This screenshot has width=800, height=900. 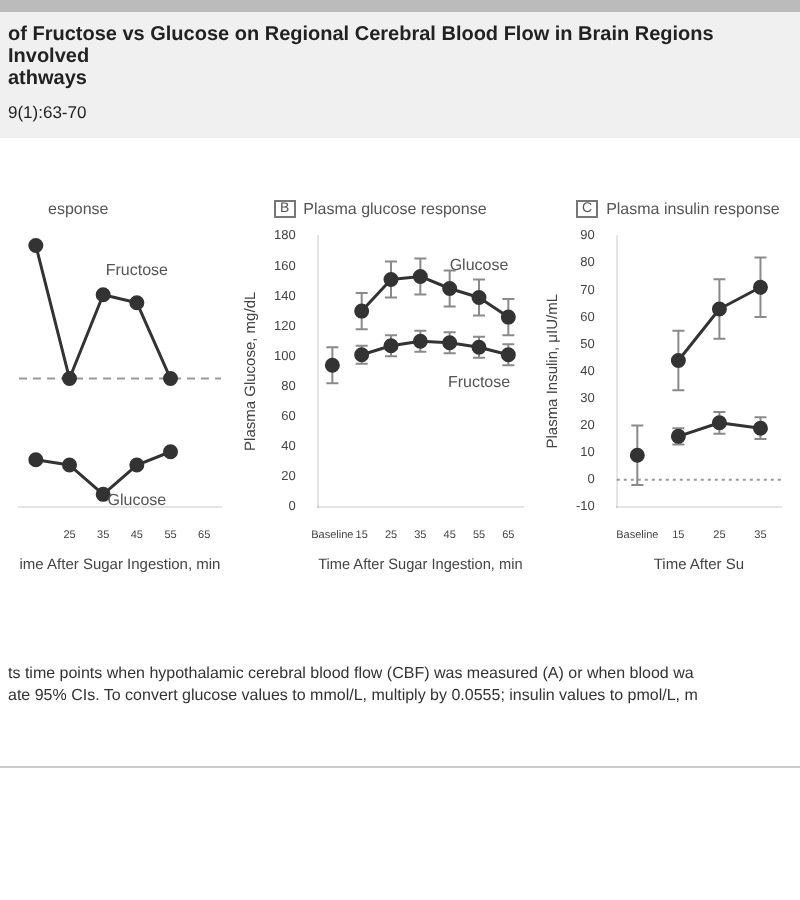 I want to click on chart-title: Plasma glucose response, so click(x=395, y=208).